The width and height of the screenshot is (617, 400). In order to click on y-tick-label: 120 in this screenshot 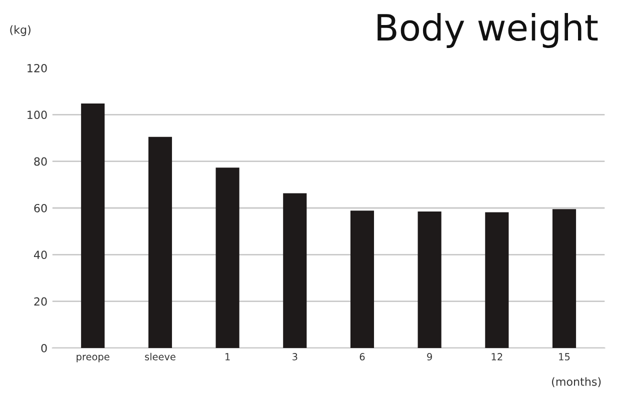, I will do `click(37, 68)`.